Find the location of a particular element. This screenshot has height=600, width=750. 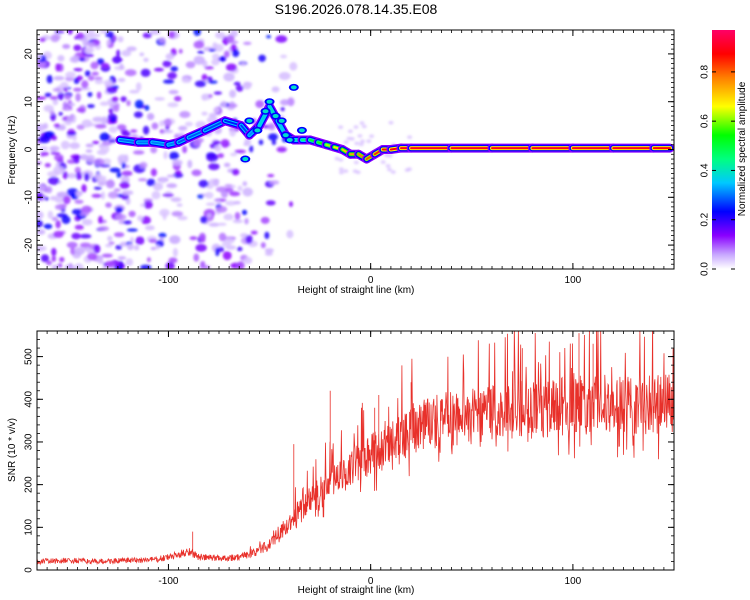

x-tick-label: 0 is located at coordinates (371, 280).